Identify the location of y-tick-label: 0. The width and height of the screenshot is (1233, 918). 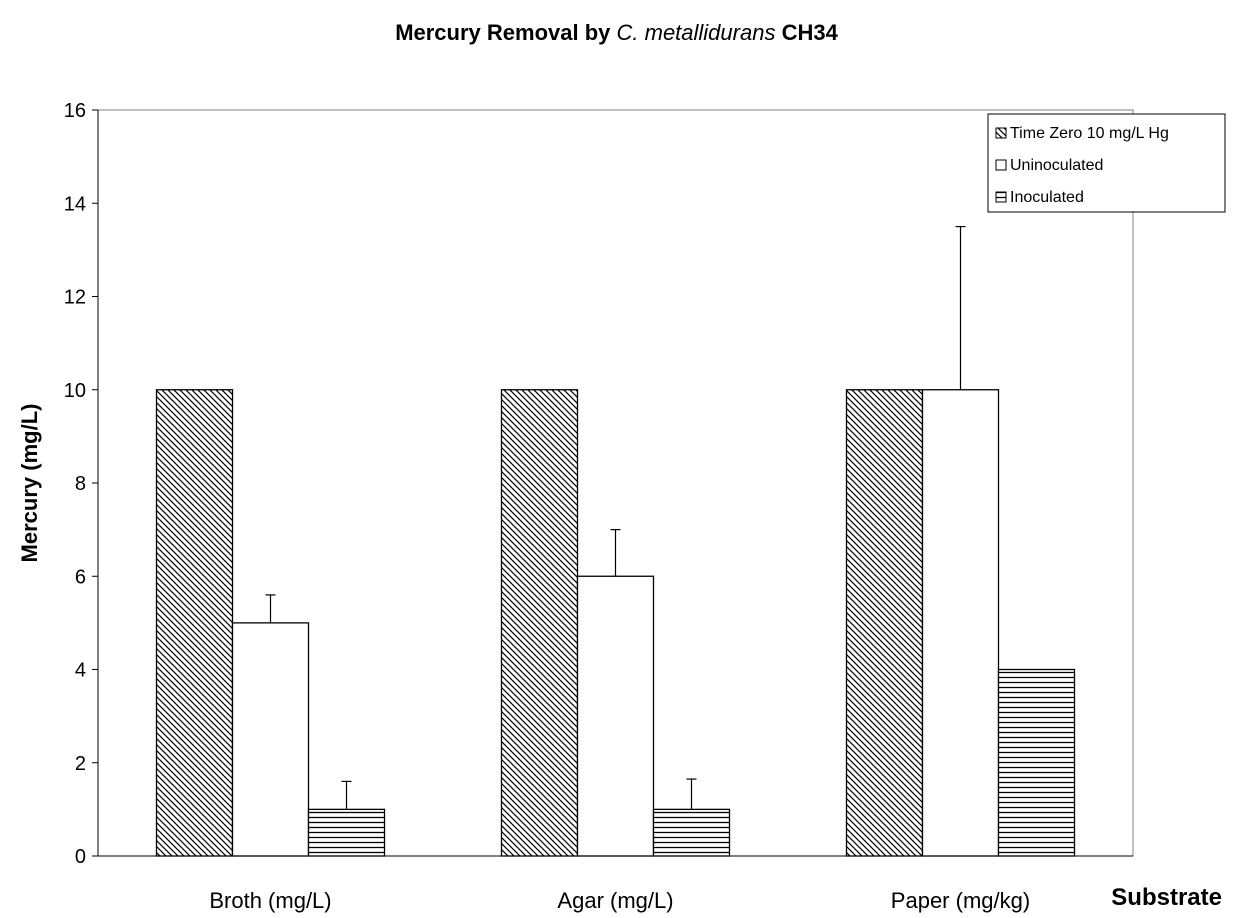
(80, 857).